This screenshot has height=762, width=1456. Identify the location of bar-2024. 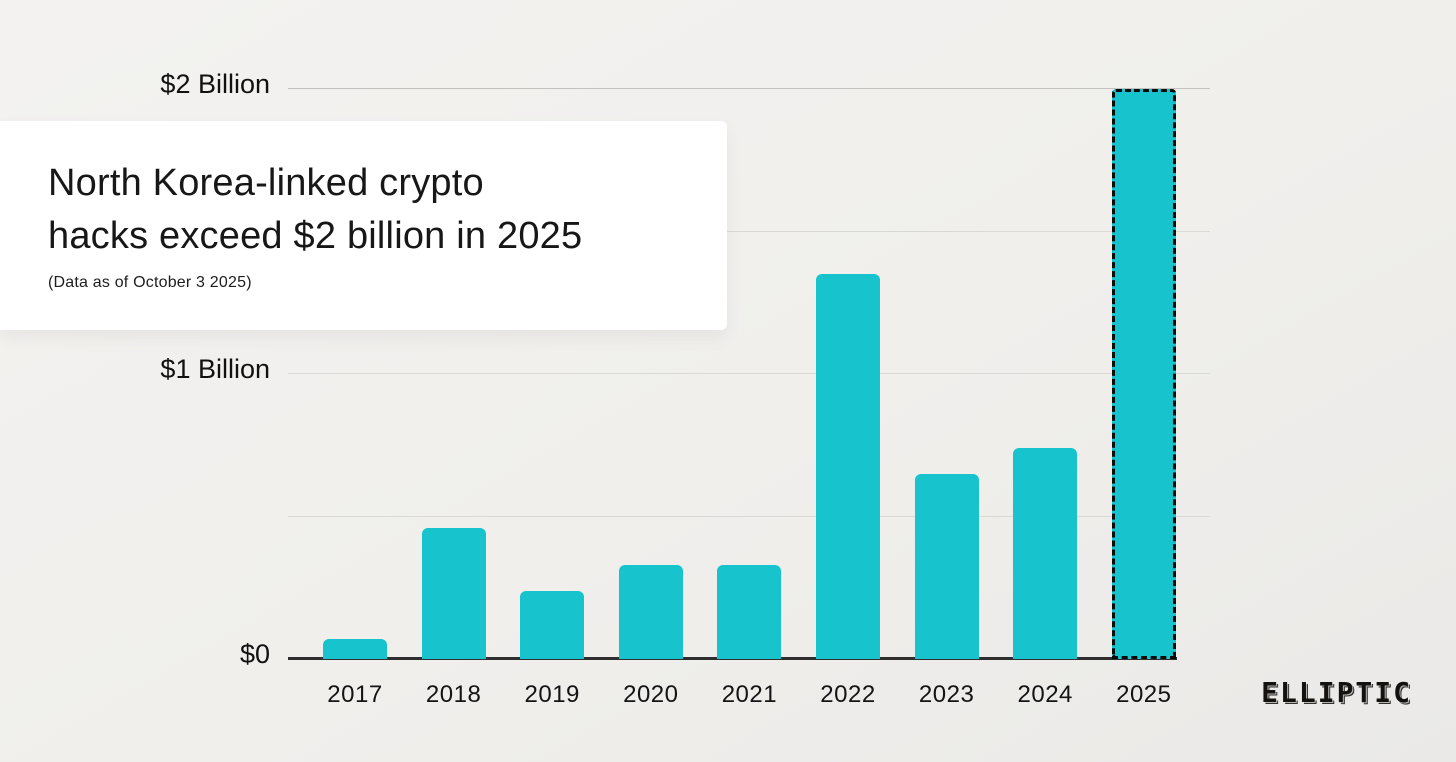
(1045, 553).